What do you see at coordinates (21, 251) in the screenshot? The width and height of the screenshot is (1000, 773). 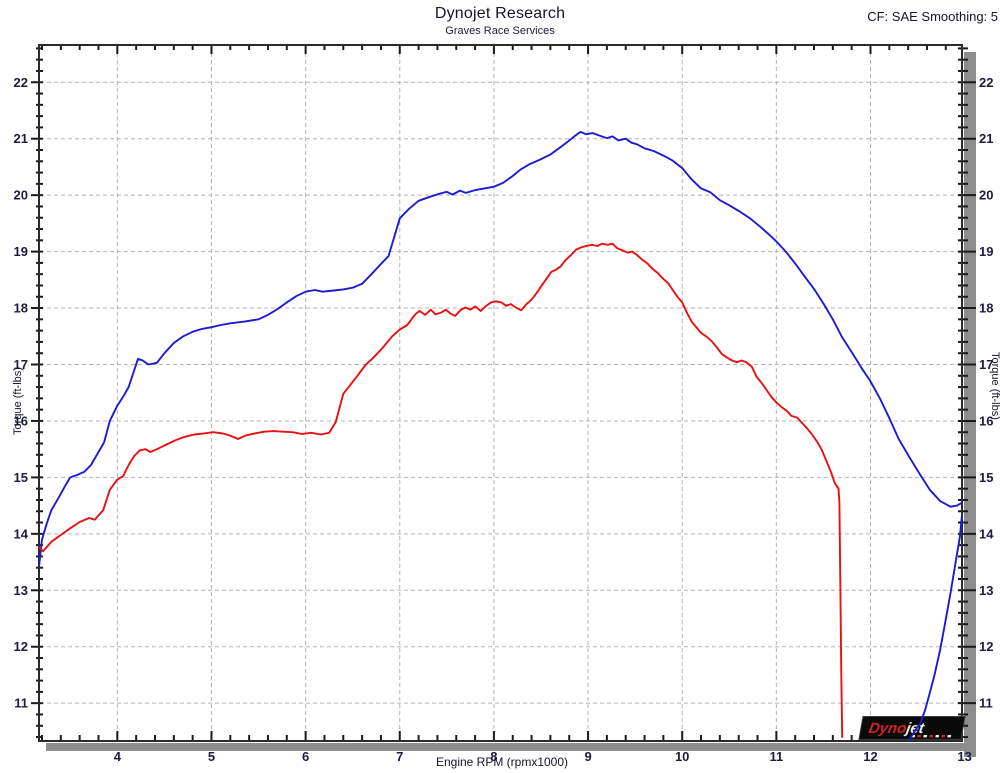 I see `y-tick-label-left: 19` at bounding box center [21, 251].